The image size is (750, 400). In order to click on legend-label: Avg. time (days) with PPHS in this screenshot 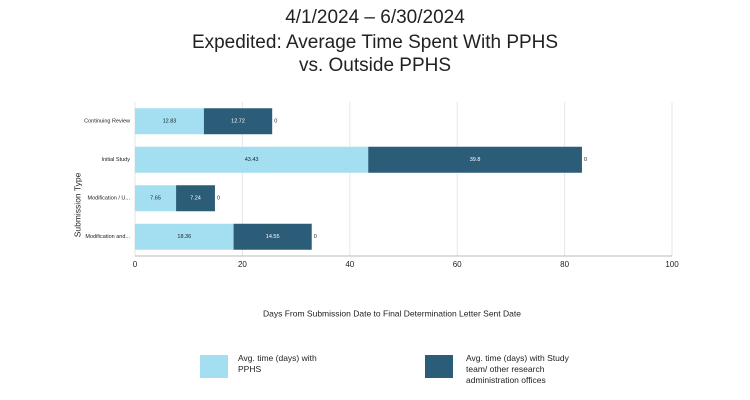, I will do `click(277, 363)`.